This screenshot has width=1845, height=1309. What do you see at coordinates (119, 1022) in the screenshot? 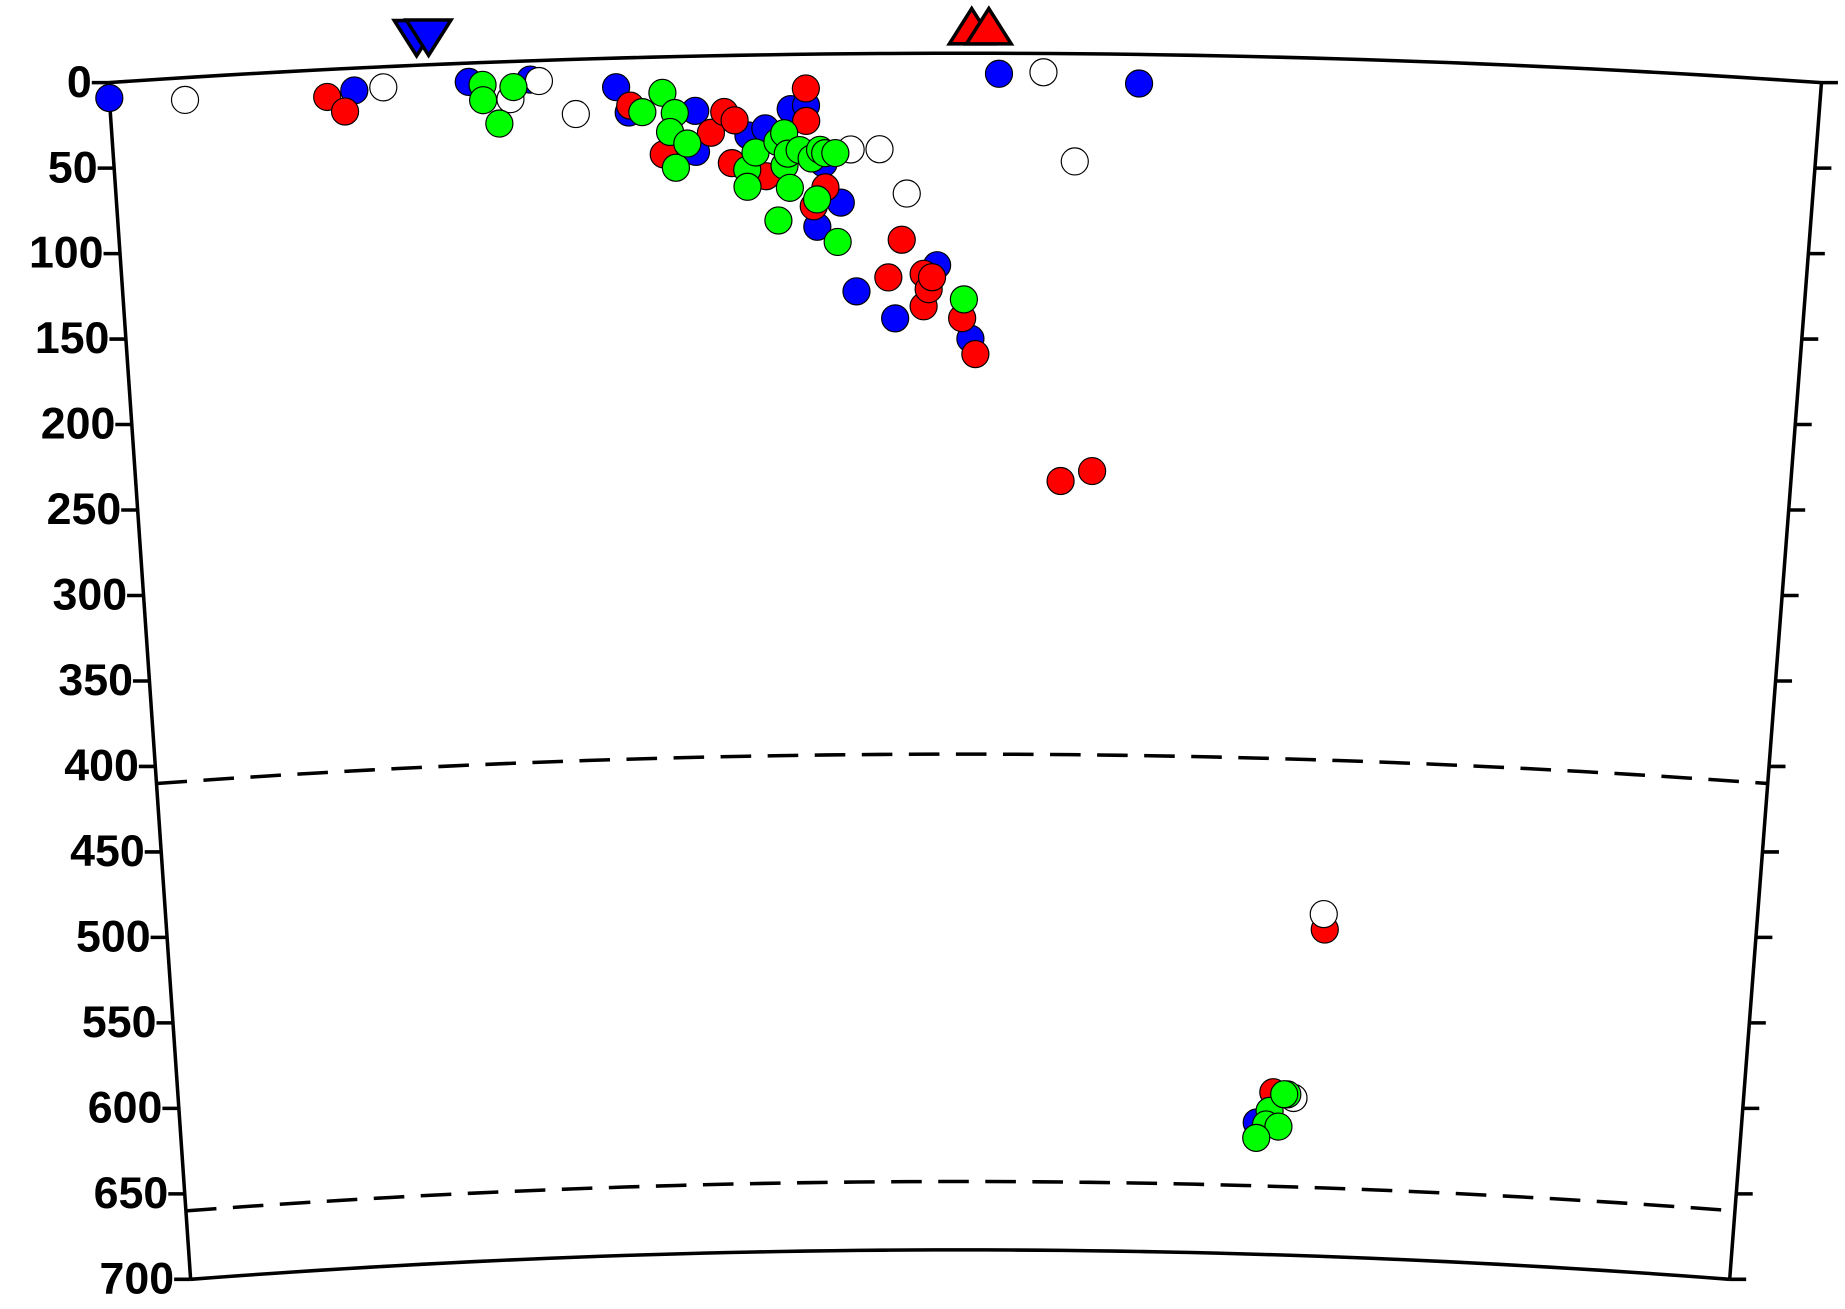
I see `y-tick-label: 550` at bounding box center [119, 1022].